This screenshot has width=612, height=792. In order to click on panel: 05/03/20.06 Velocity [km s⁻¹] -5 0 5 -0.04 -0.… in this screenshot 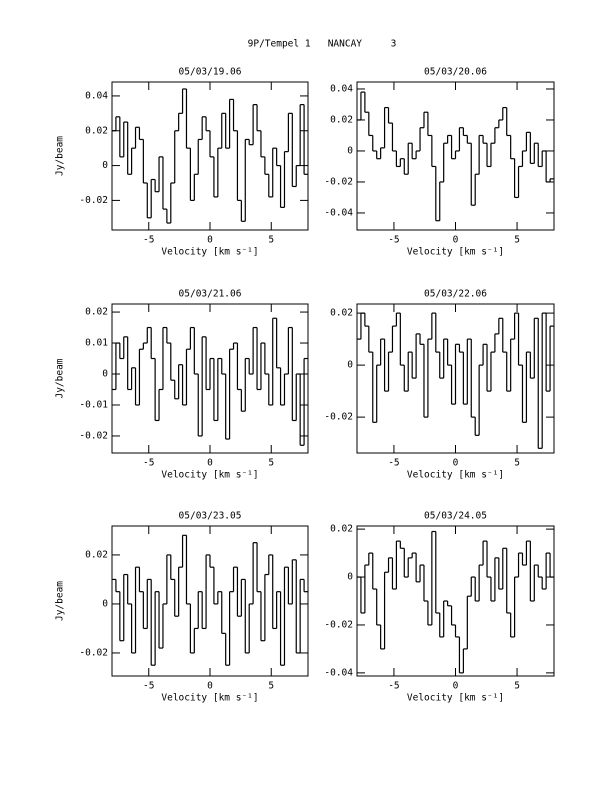, I will do `click(439, 162)`.